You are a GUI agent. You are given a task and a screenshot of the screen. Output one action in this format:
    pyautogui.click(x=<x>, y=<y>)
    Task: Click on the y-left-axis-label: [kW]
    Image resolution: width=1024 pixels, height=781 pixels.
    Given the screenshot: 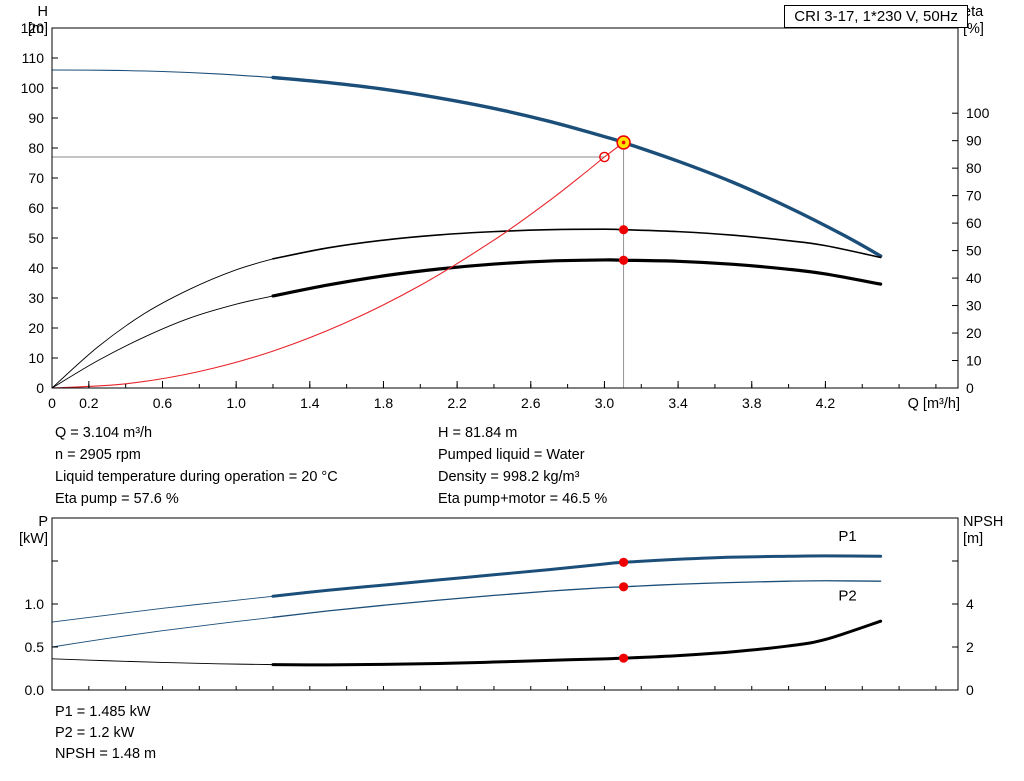 What is the action you would take?
    pyautogui.click(x=33, y=539)
    